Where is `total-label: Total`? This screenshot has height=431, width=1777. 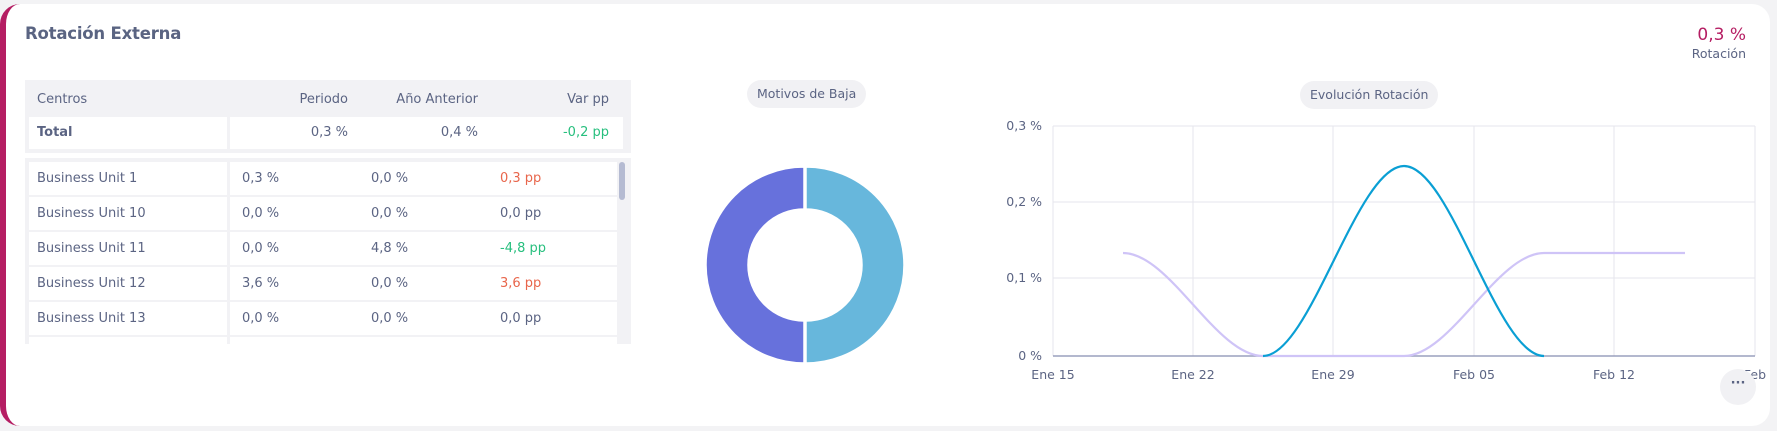
total-label: Total is located at coordinates (55, 132).